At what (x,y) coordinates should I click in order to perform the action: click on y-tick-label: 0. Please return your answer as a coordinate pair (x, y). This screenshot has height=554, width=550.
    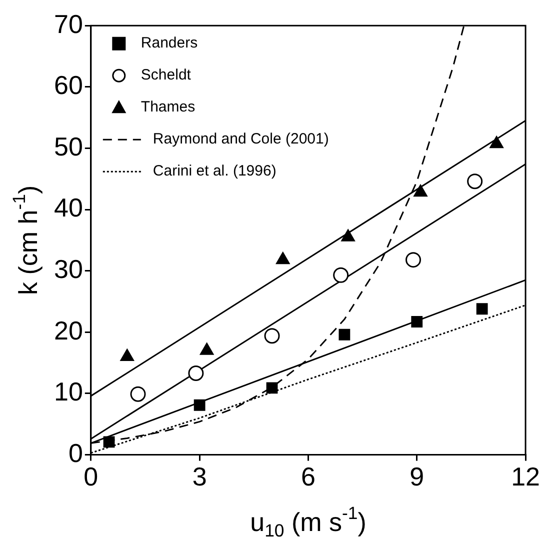
    Looking at the image, I should click on (75, 453).